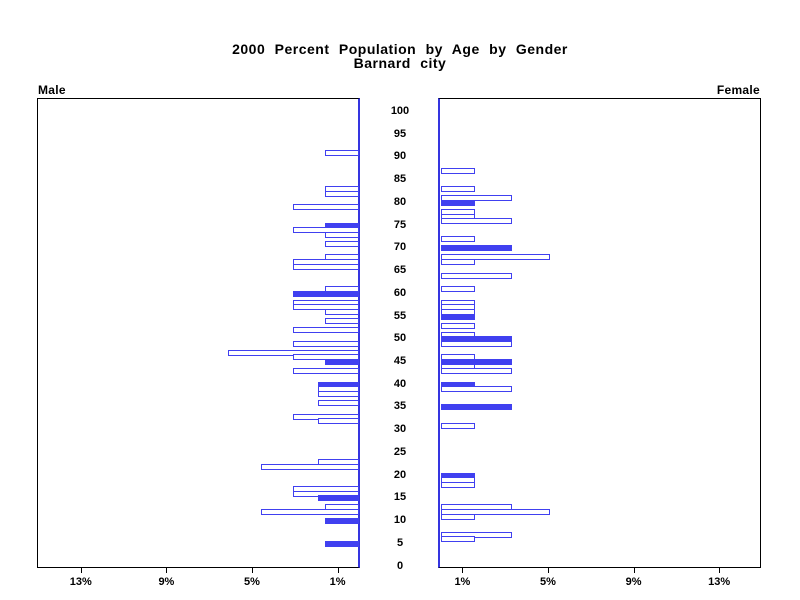 The width and height of the screenshot is (800, 600). I want to click on female-percent-tick-label: 1%, so click(462, 582).